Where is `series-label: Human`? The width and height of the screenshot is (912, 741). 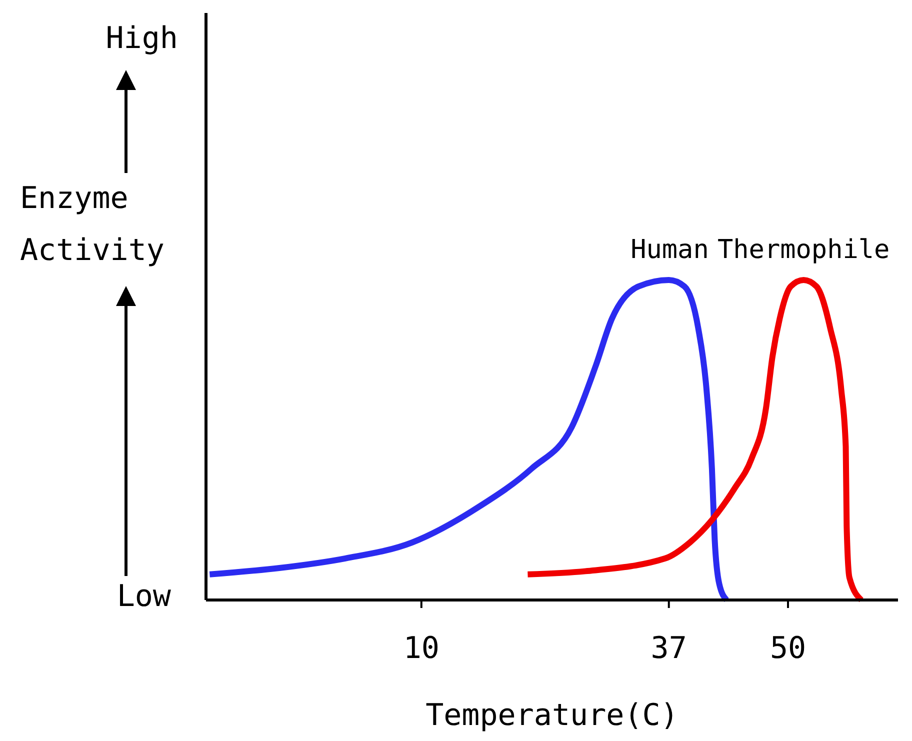 series-label: Human is located at coordinates (669, 250).